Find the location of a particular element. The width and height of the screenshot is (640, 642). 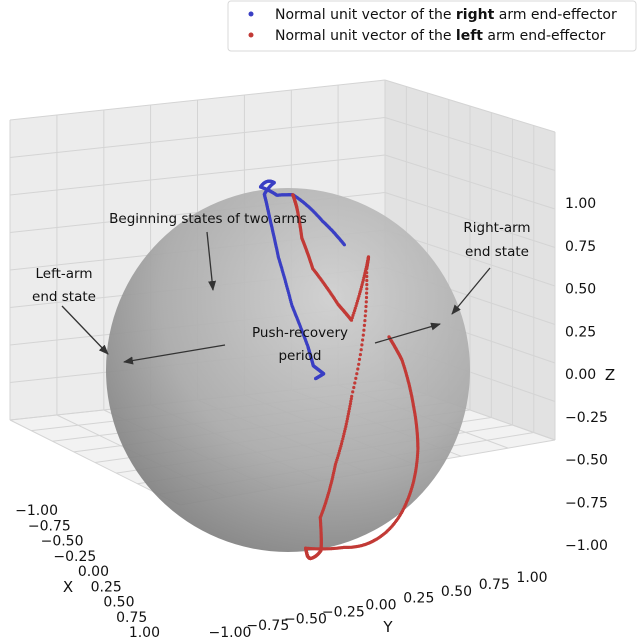

arrow-beginning is located at coordinates (211, 261).